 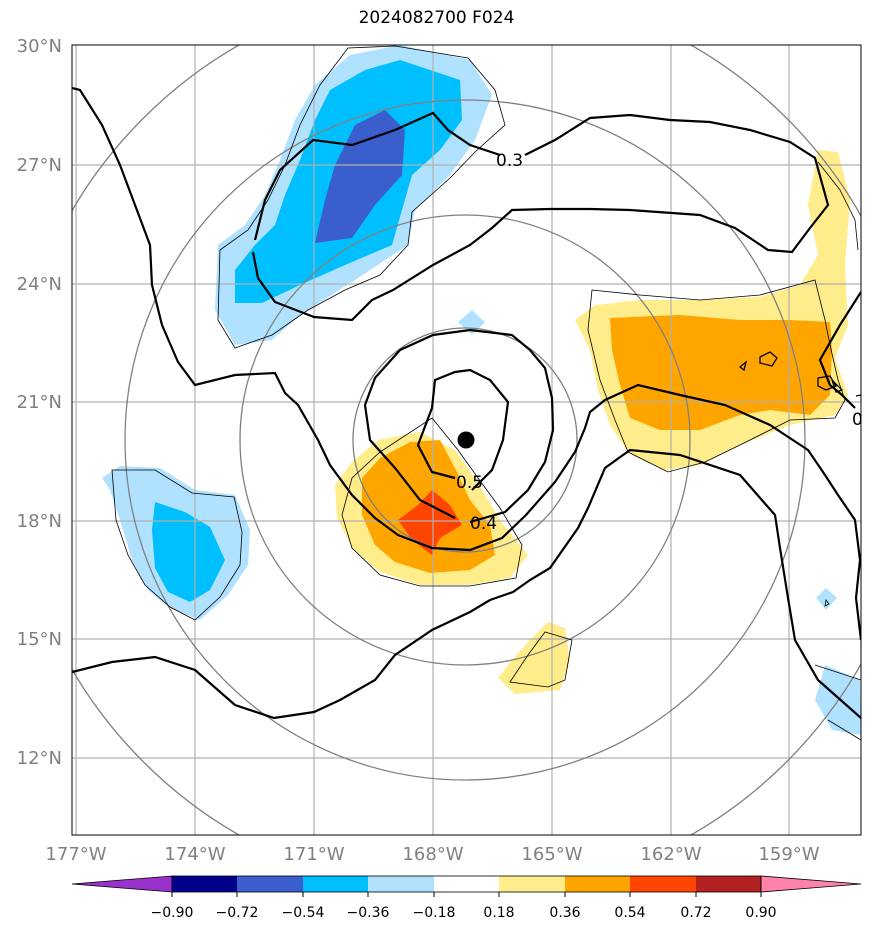 I want to click on lat-label-12n: 12°N, so click(x=39, y=758).